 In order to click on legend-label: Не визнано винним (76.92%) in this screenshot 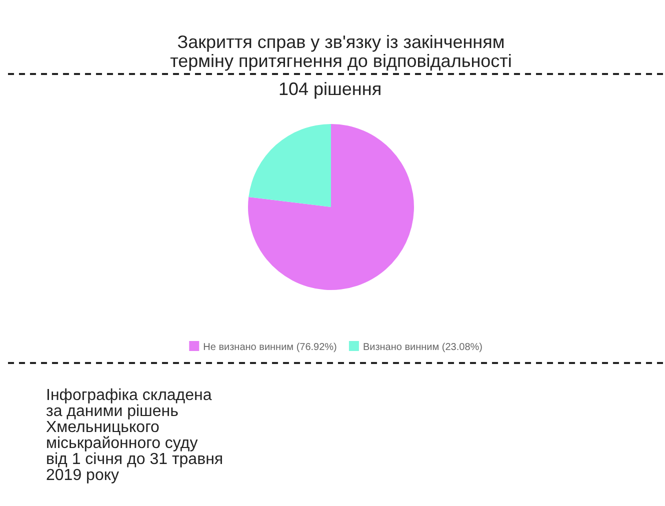, I will do `click(270, 347)`.